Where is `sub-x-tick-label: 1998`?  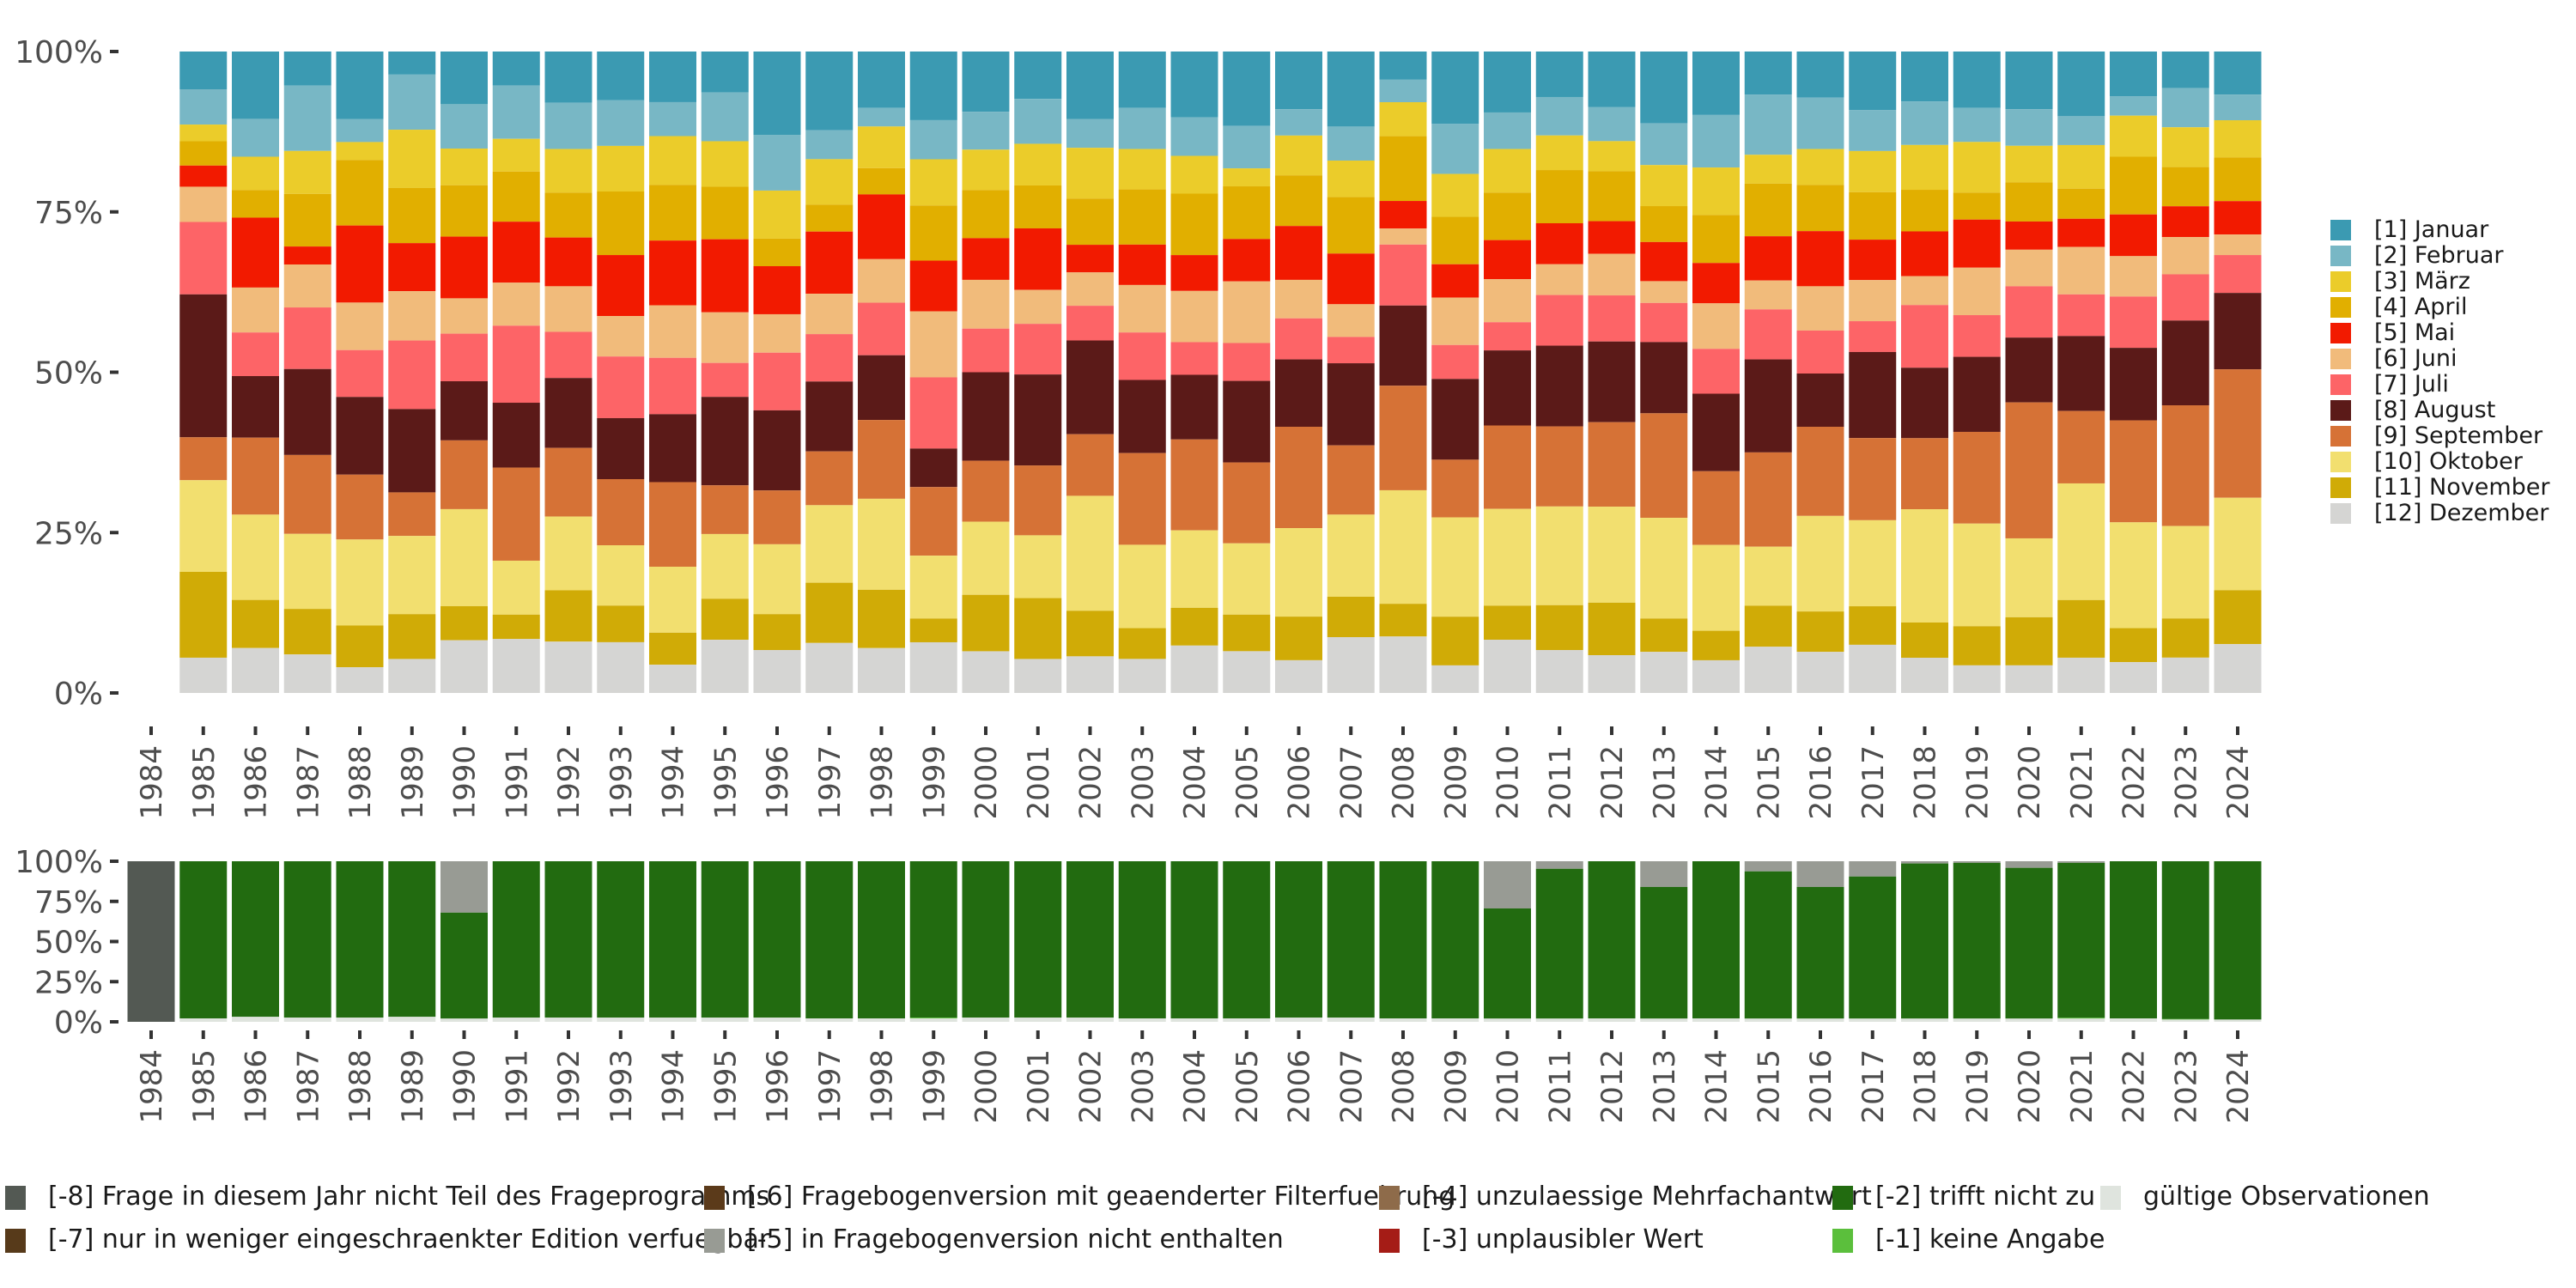
sub-x-tick-label: 1998 is located at coordinates (883, 1086).